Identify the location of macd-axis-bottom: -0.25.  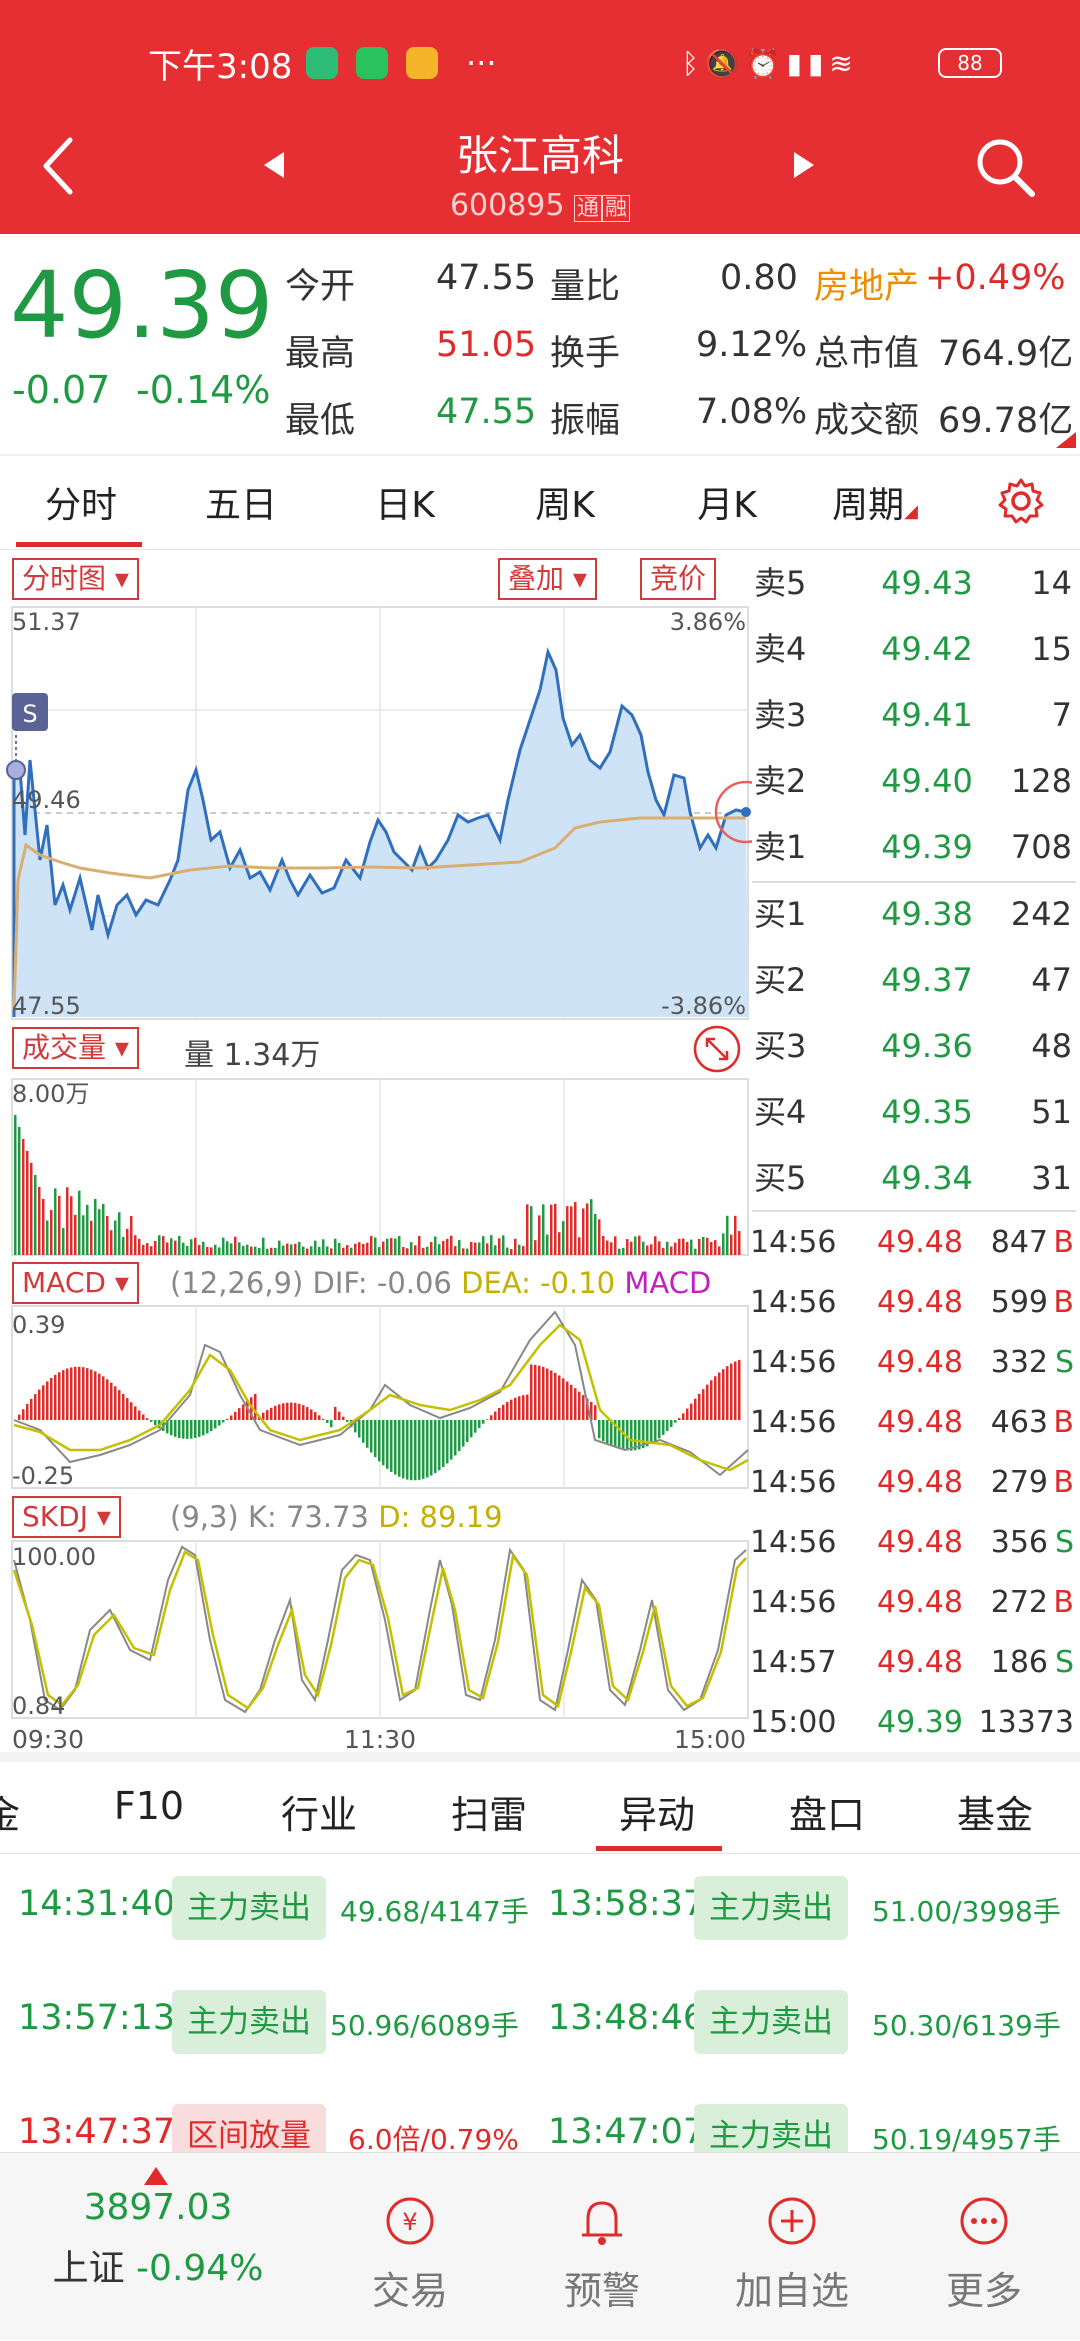
(43, 1476).